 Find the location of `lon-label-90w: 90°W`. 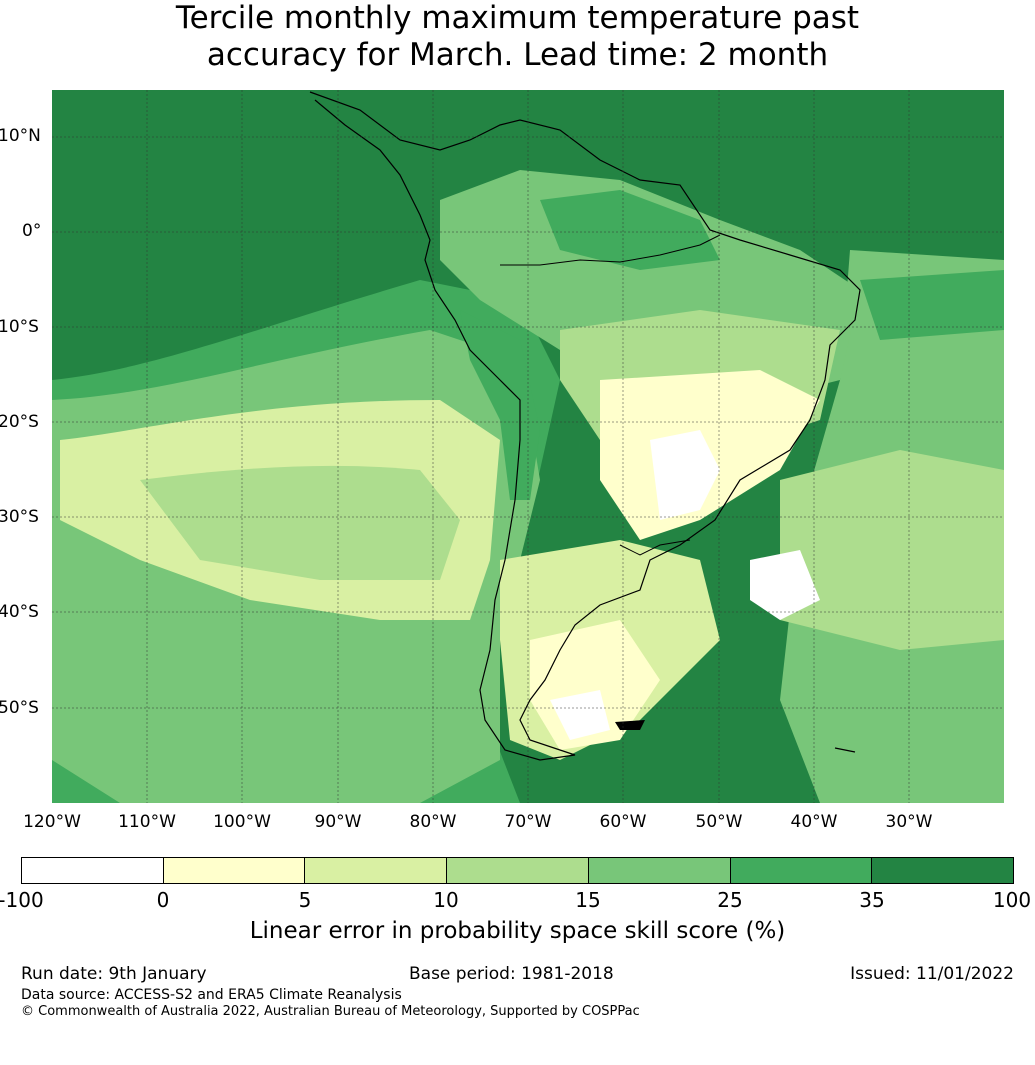

lon-label-90w: 90°W is located at coordinates (338, 822).